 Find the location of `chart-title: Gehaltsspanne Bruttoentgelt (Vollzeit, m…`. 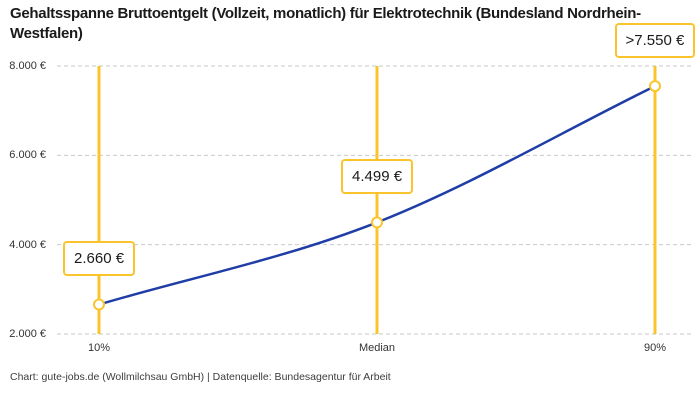

chart-title: Gehaltsspanne Bruttoentgelt (Vollzeit, m… is located at coordinates (325, 23).